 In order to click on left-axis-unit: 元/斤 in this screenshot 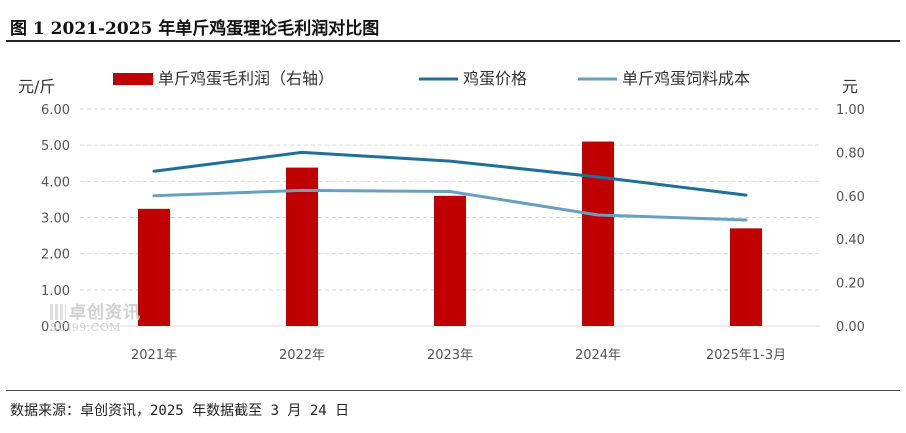, I will do `click(36, 86)`.